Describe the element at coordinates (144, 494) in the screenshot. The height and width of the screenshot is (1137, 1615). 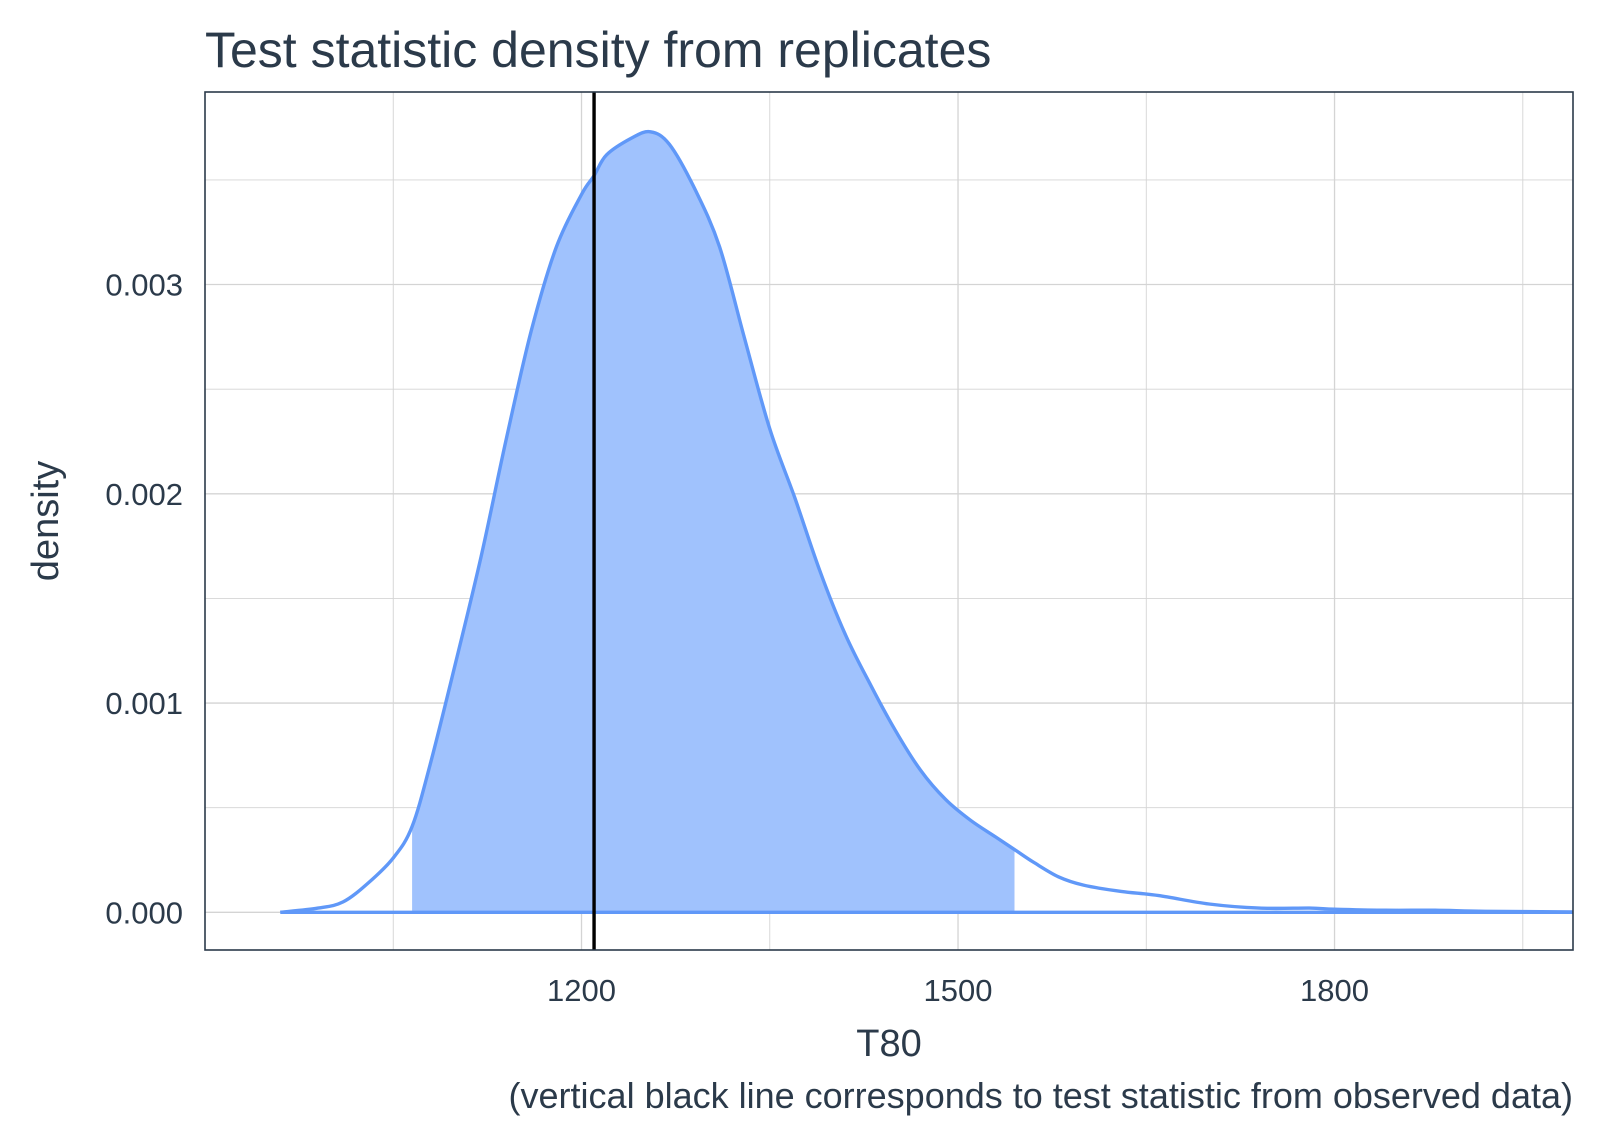
I see `y-tick-label: 0.002` at that location.